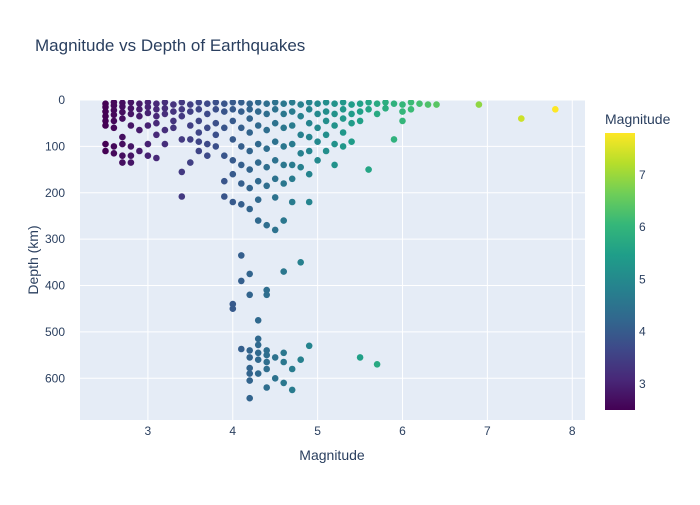 This screenshot has width=700, height=505. I want to click on x-tick-label: 5, so click(317, 431).